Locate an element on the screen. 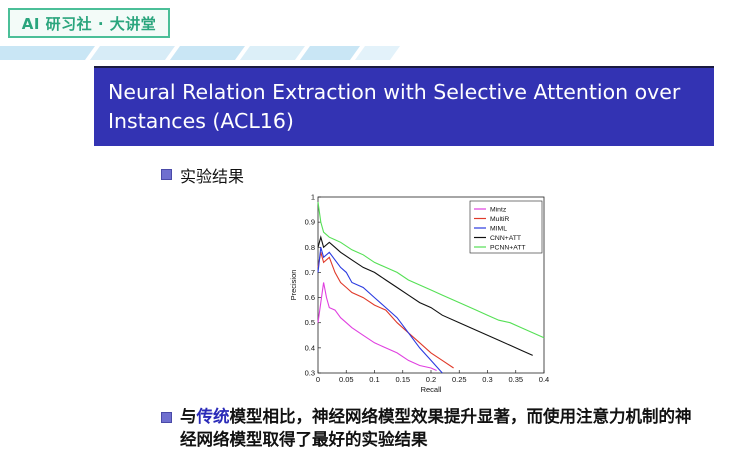 The width and height of the screenshot is (740, 462). y-tick-label: 0.3 is located at coordinates (310, 373).